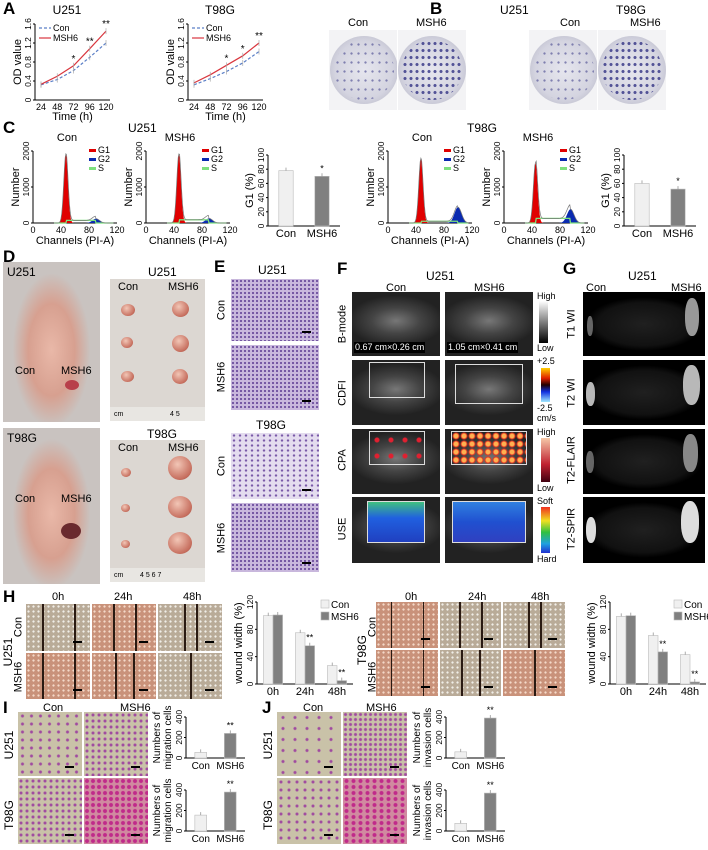 The image size is (708, 850). Describe the element at coordinates (313, 708) in the screenshot. I see `invasion-col-con: Con` at that location.